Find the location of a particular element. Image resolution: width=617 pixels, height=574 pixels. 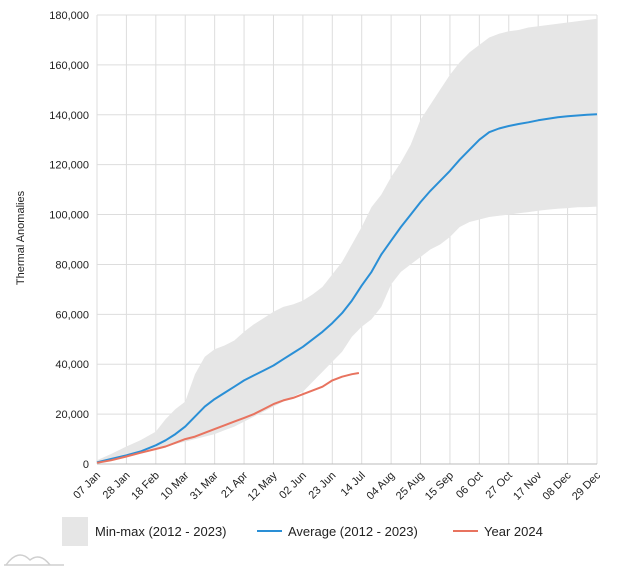

x-tick-label: 04 Aug is located at coordinates (381, 486).